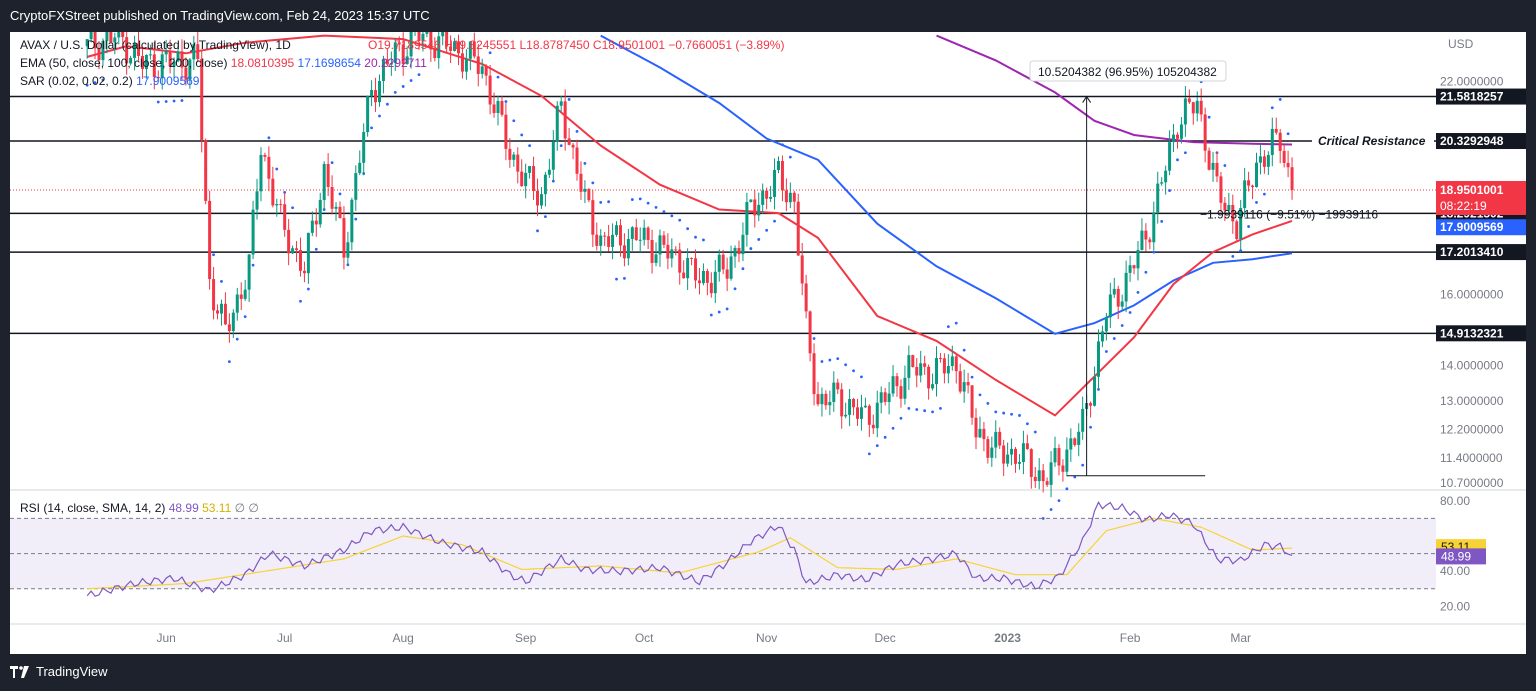 The width and height of the screenshot is (1536, 691). I want to click on current-price-tag, so click(1481, 197).